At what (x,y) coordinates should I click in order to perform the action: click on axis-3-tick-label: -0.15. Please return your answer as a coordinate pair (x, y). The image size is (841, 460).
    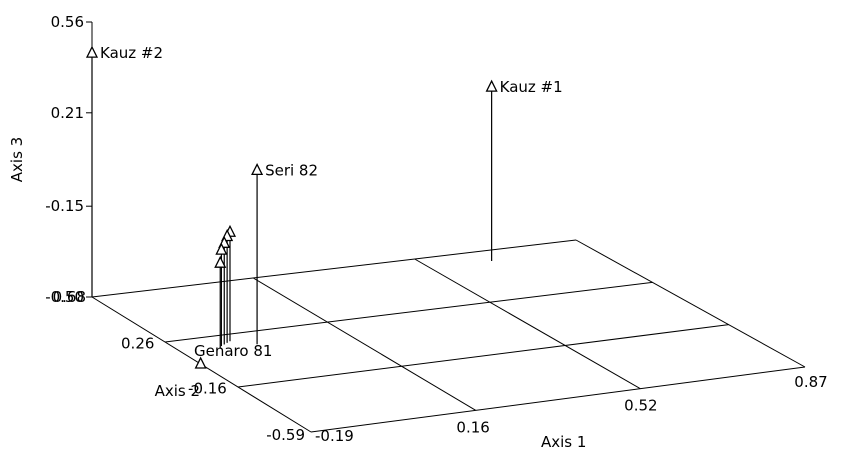
    Looking at the image, I should click on (64, 206).